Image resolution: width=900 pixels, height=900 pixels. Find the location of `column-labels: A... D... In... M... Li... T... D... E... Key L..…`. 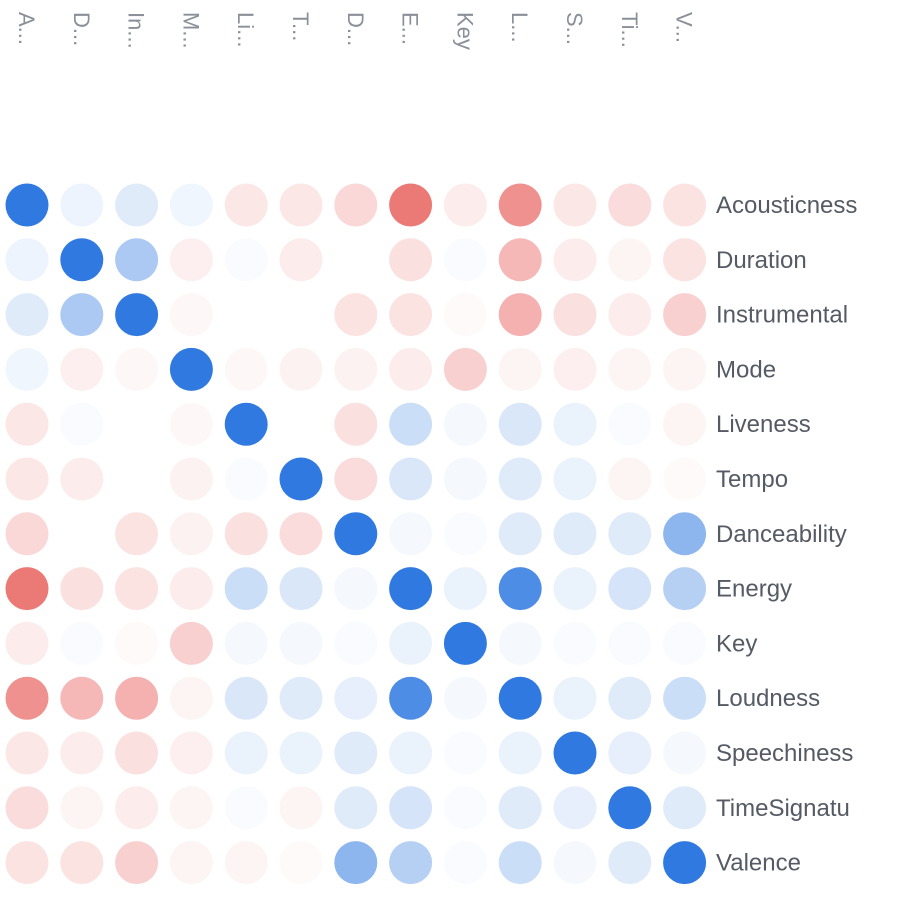

column-labels: A... D... In... M... Li... T... D... E... Key L..… is located at coordinates (355, 31).